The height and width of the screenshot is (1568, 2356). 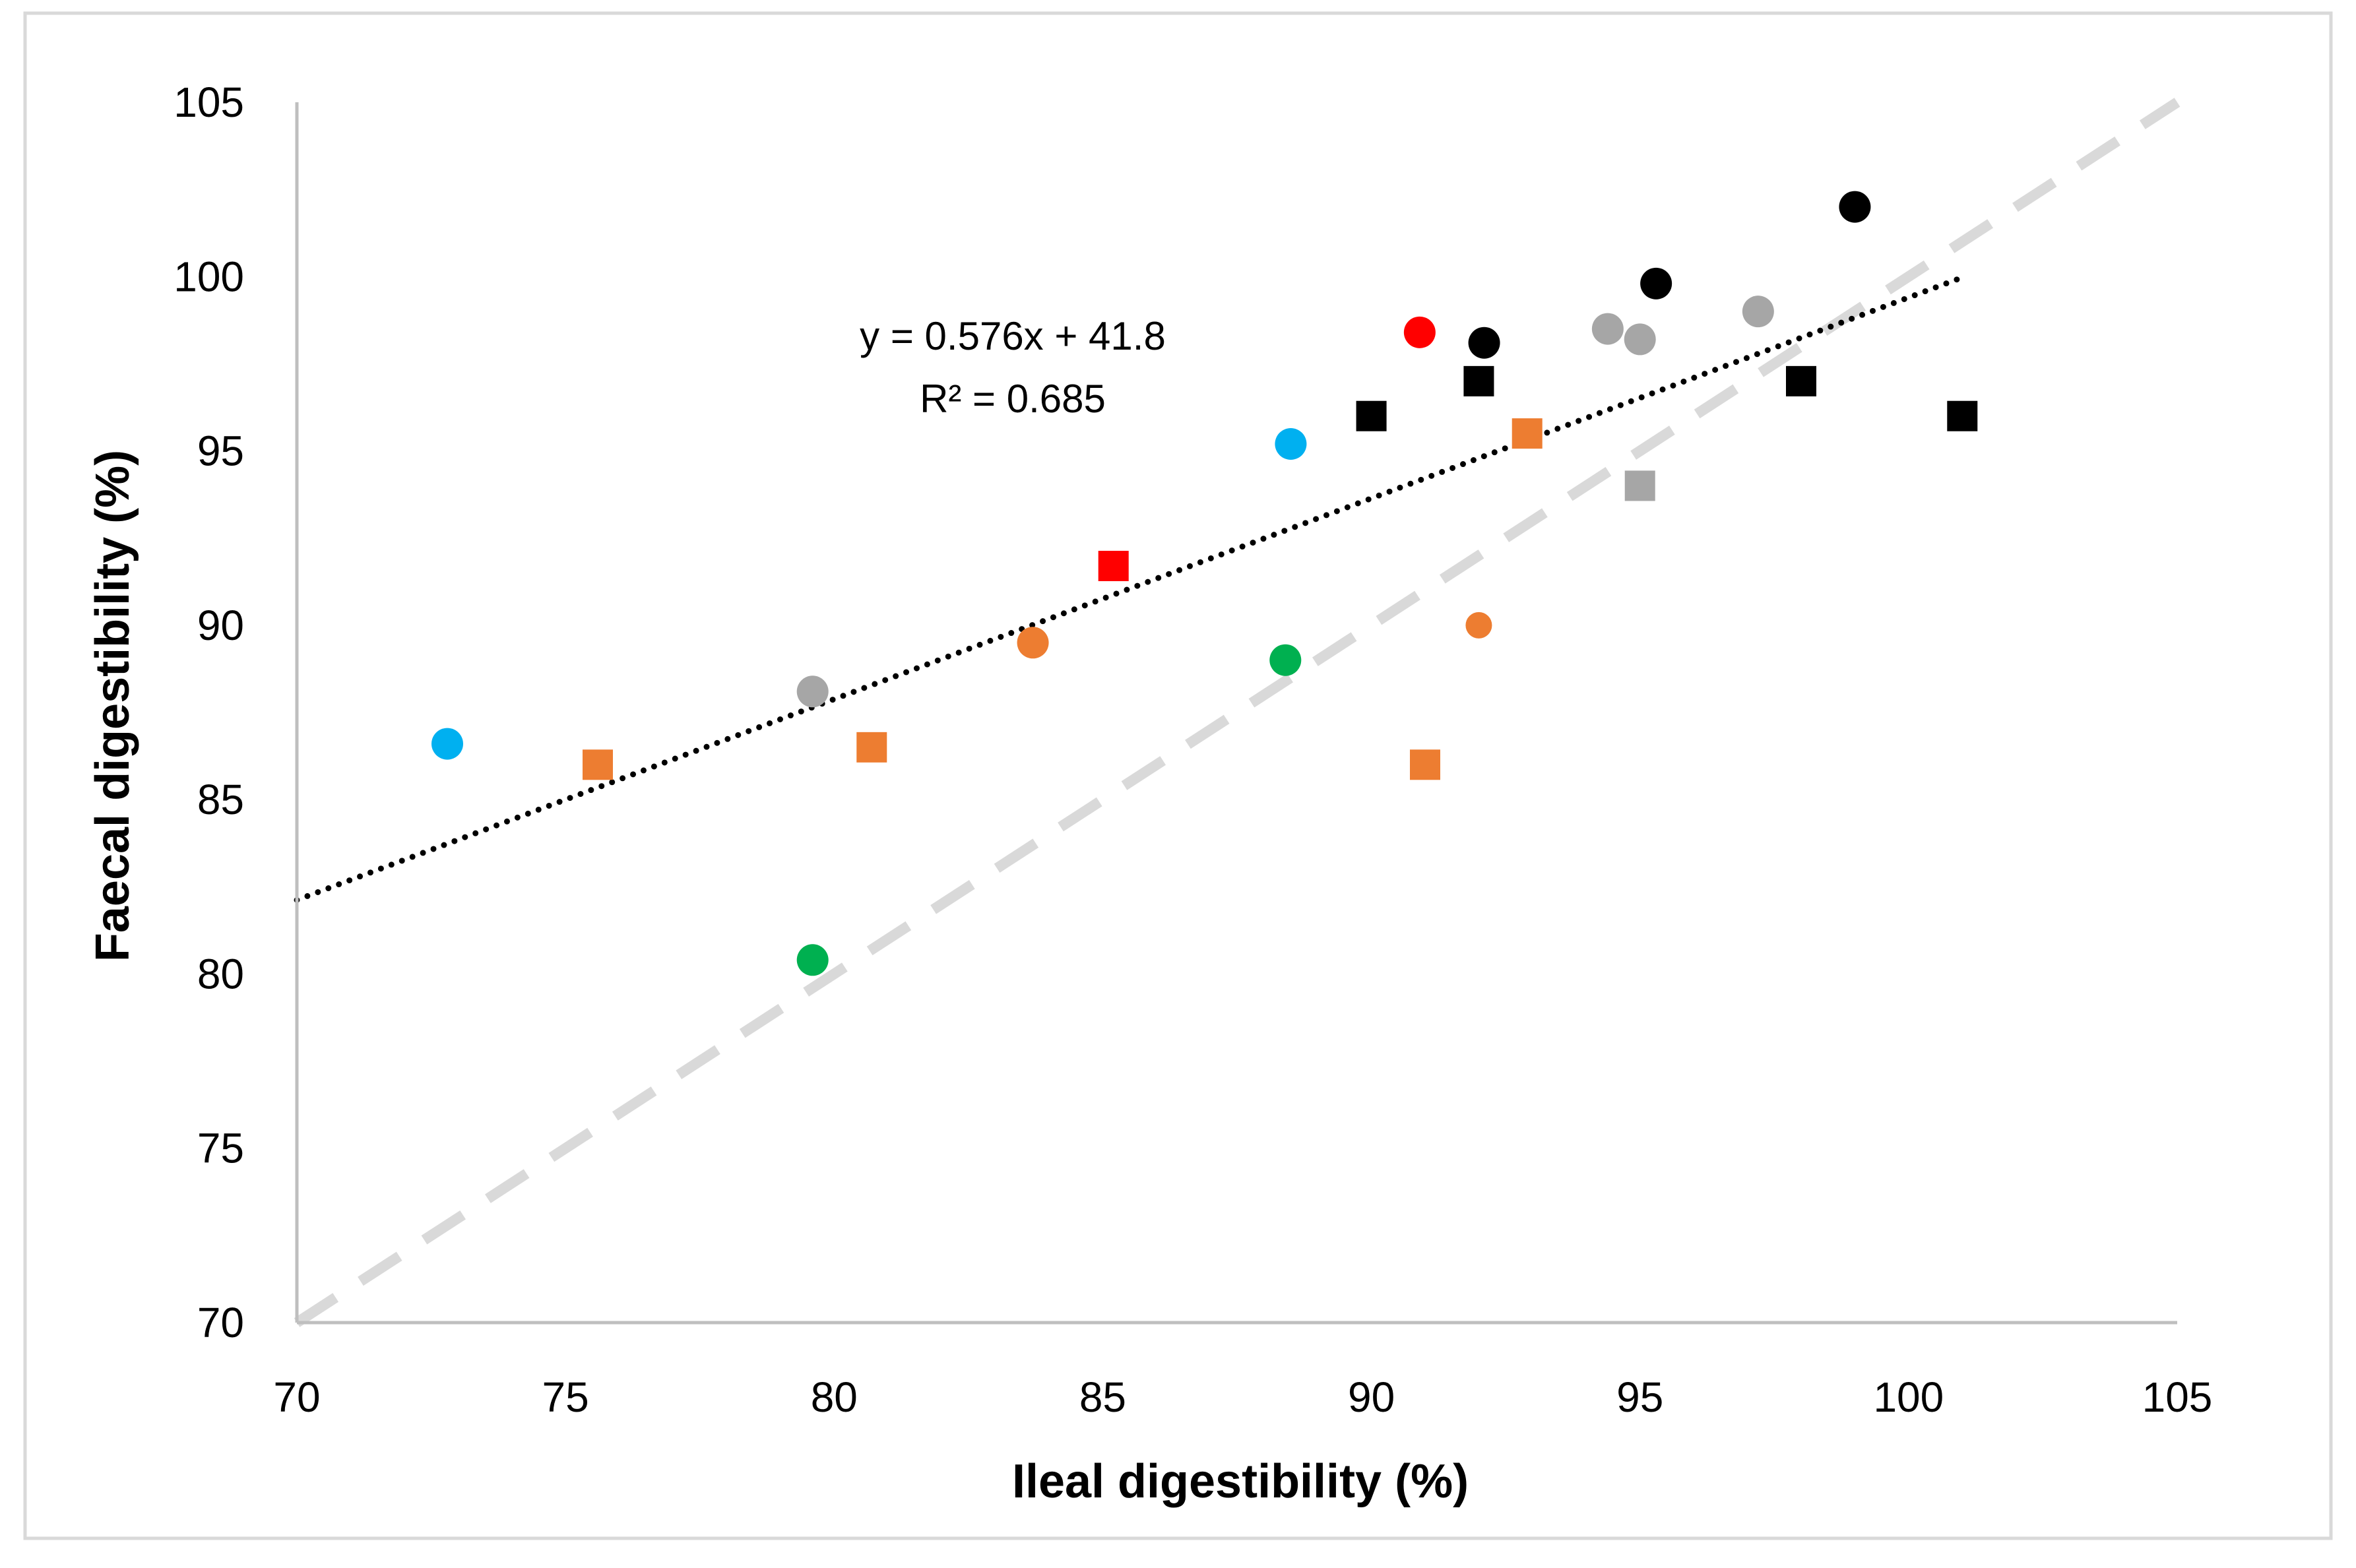 What do you see at coordinates (296, 1397) in the screenshot?
I see `x-tick-label: 70` at bounding box center [296, 1397].